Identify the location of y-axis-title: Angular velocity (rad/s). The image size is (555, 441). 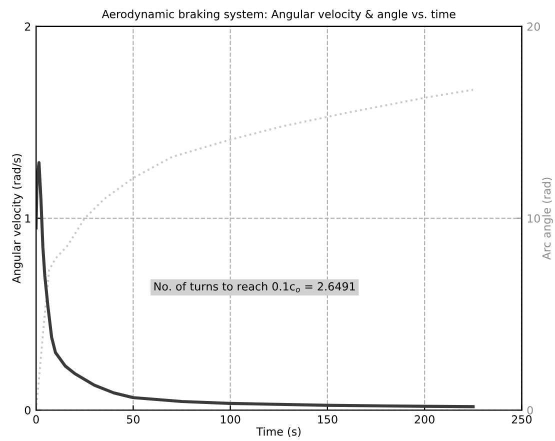
(17, 219).